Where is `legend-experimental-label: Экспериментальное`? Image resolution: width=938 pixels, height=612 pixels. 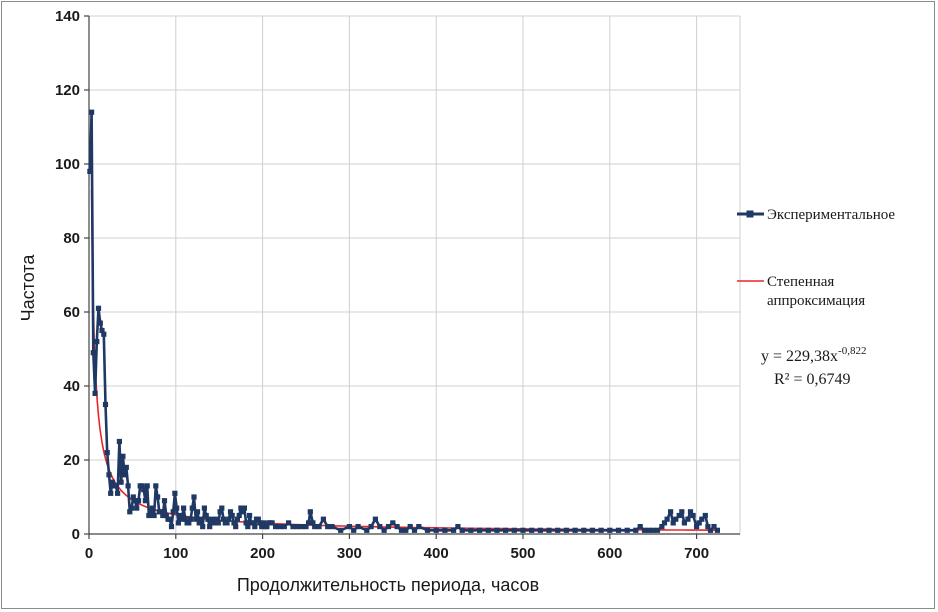 legend-experimental-label: Экспериментальное is located at coordinates (831, 215).